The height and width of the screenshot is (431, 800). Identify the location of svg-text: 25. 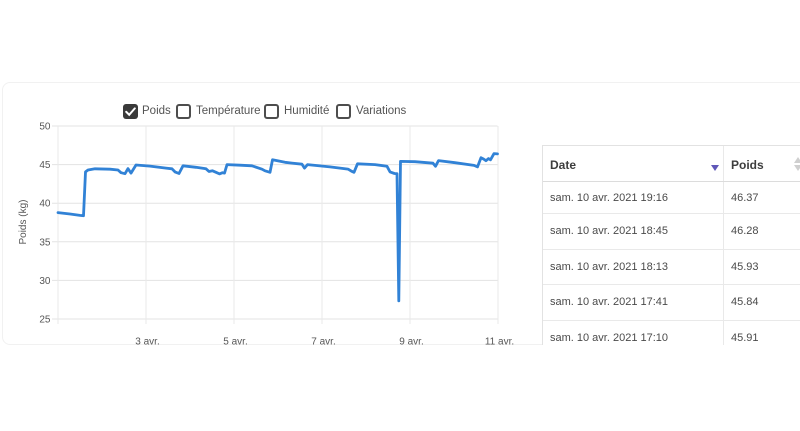
(45, 320).